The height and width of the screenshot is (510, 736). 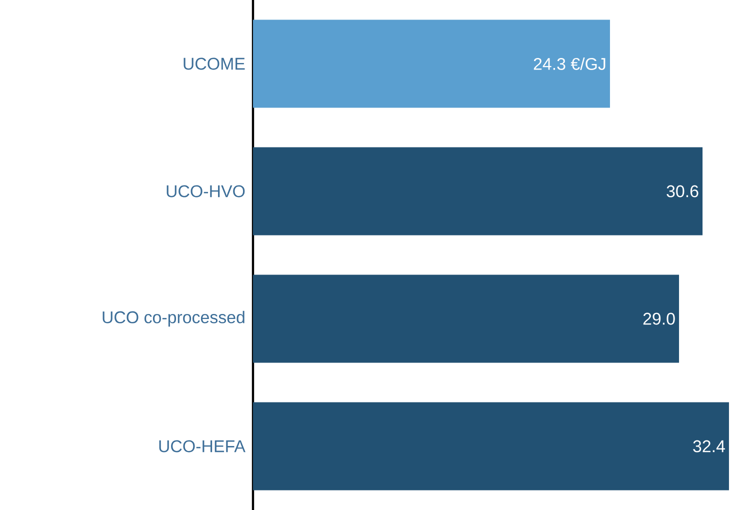 I want to click on y-tick-label: UCO-HEFA, so click(x=202, y=446).